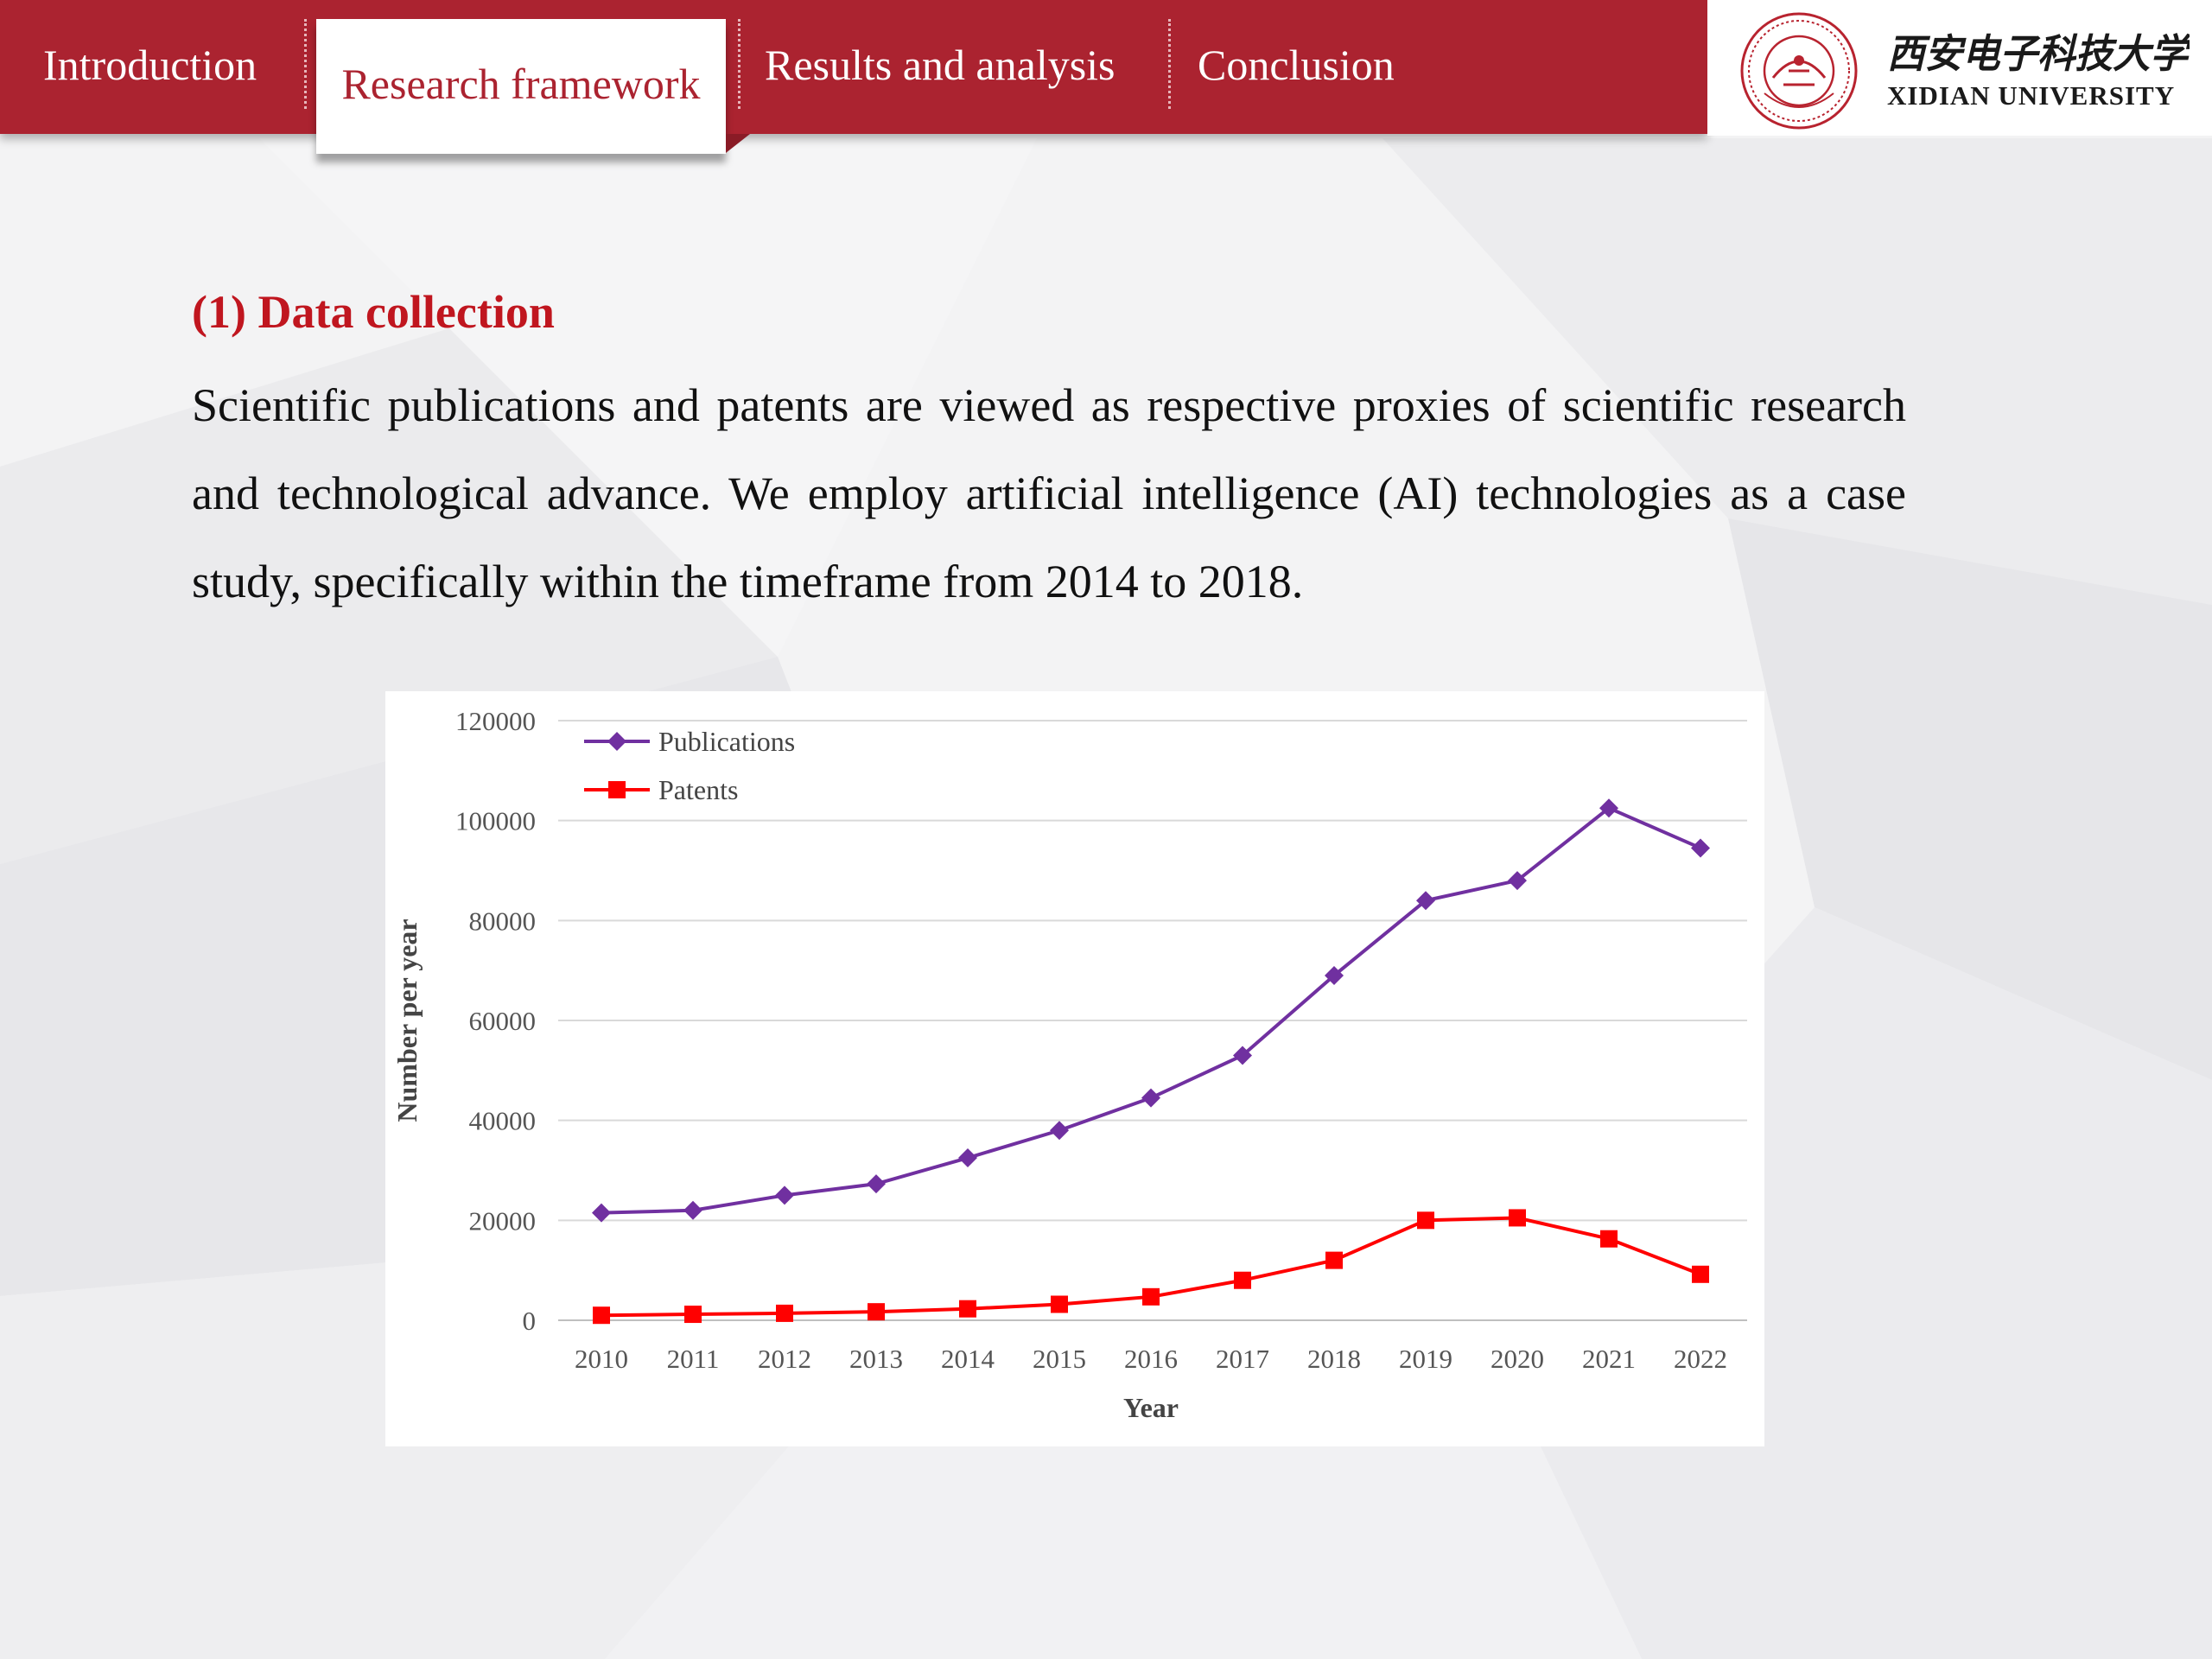  What do you see at coordinates (698, 789) in the screenshot?
I see `legend-label: Patents` at bounding box center [698, 789].